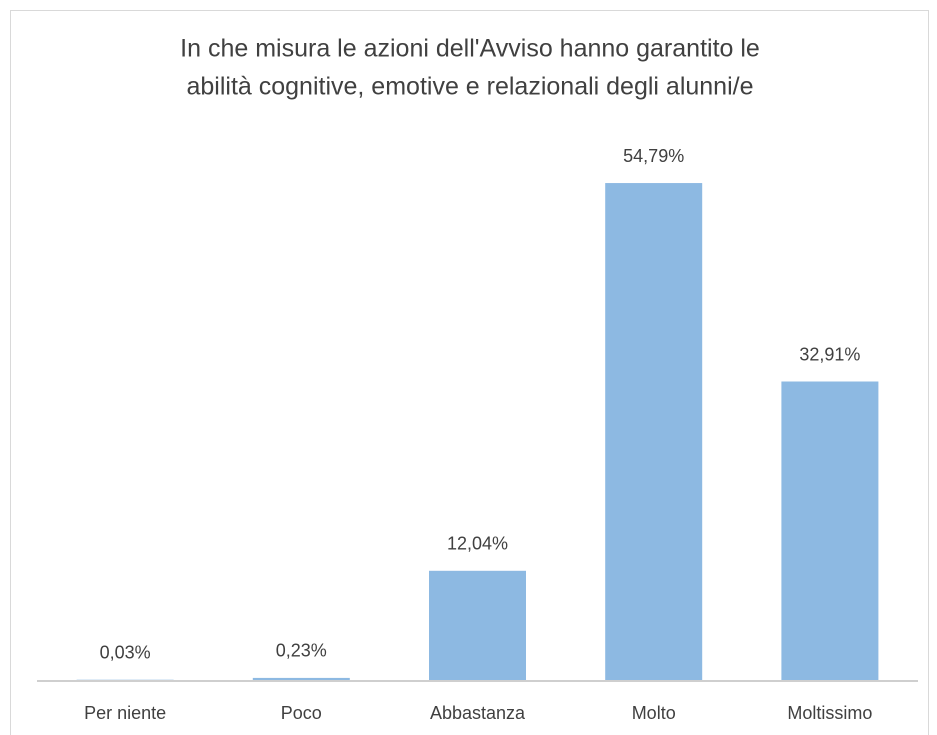  What do you see at coordinates (125, 652) in the screenshot?
I see `data-label: 0,03%` at bounding box center [125, 652].